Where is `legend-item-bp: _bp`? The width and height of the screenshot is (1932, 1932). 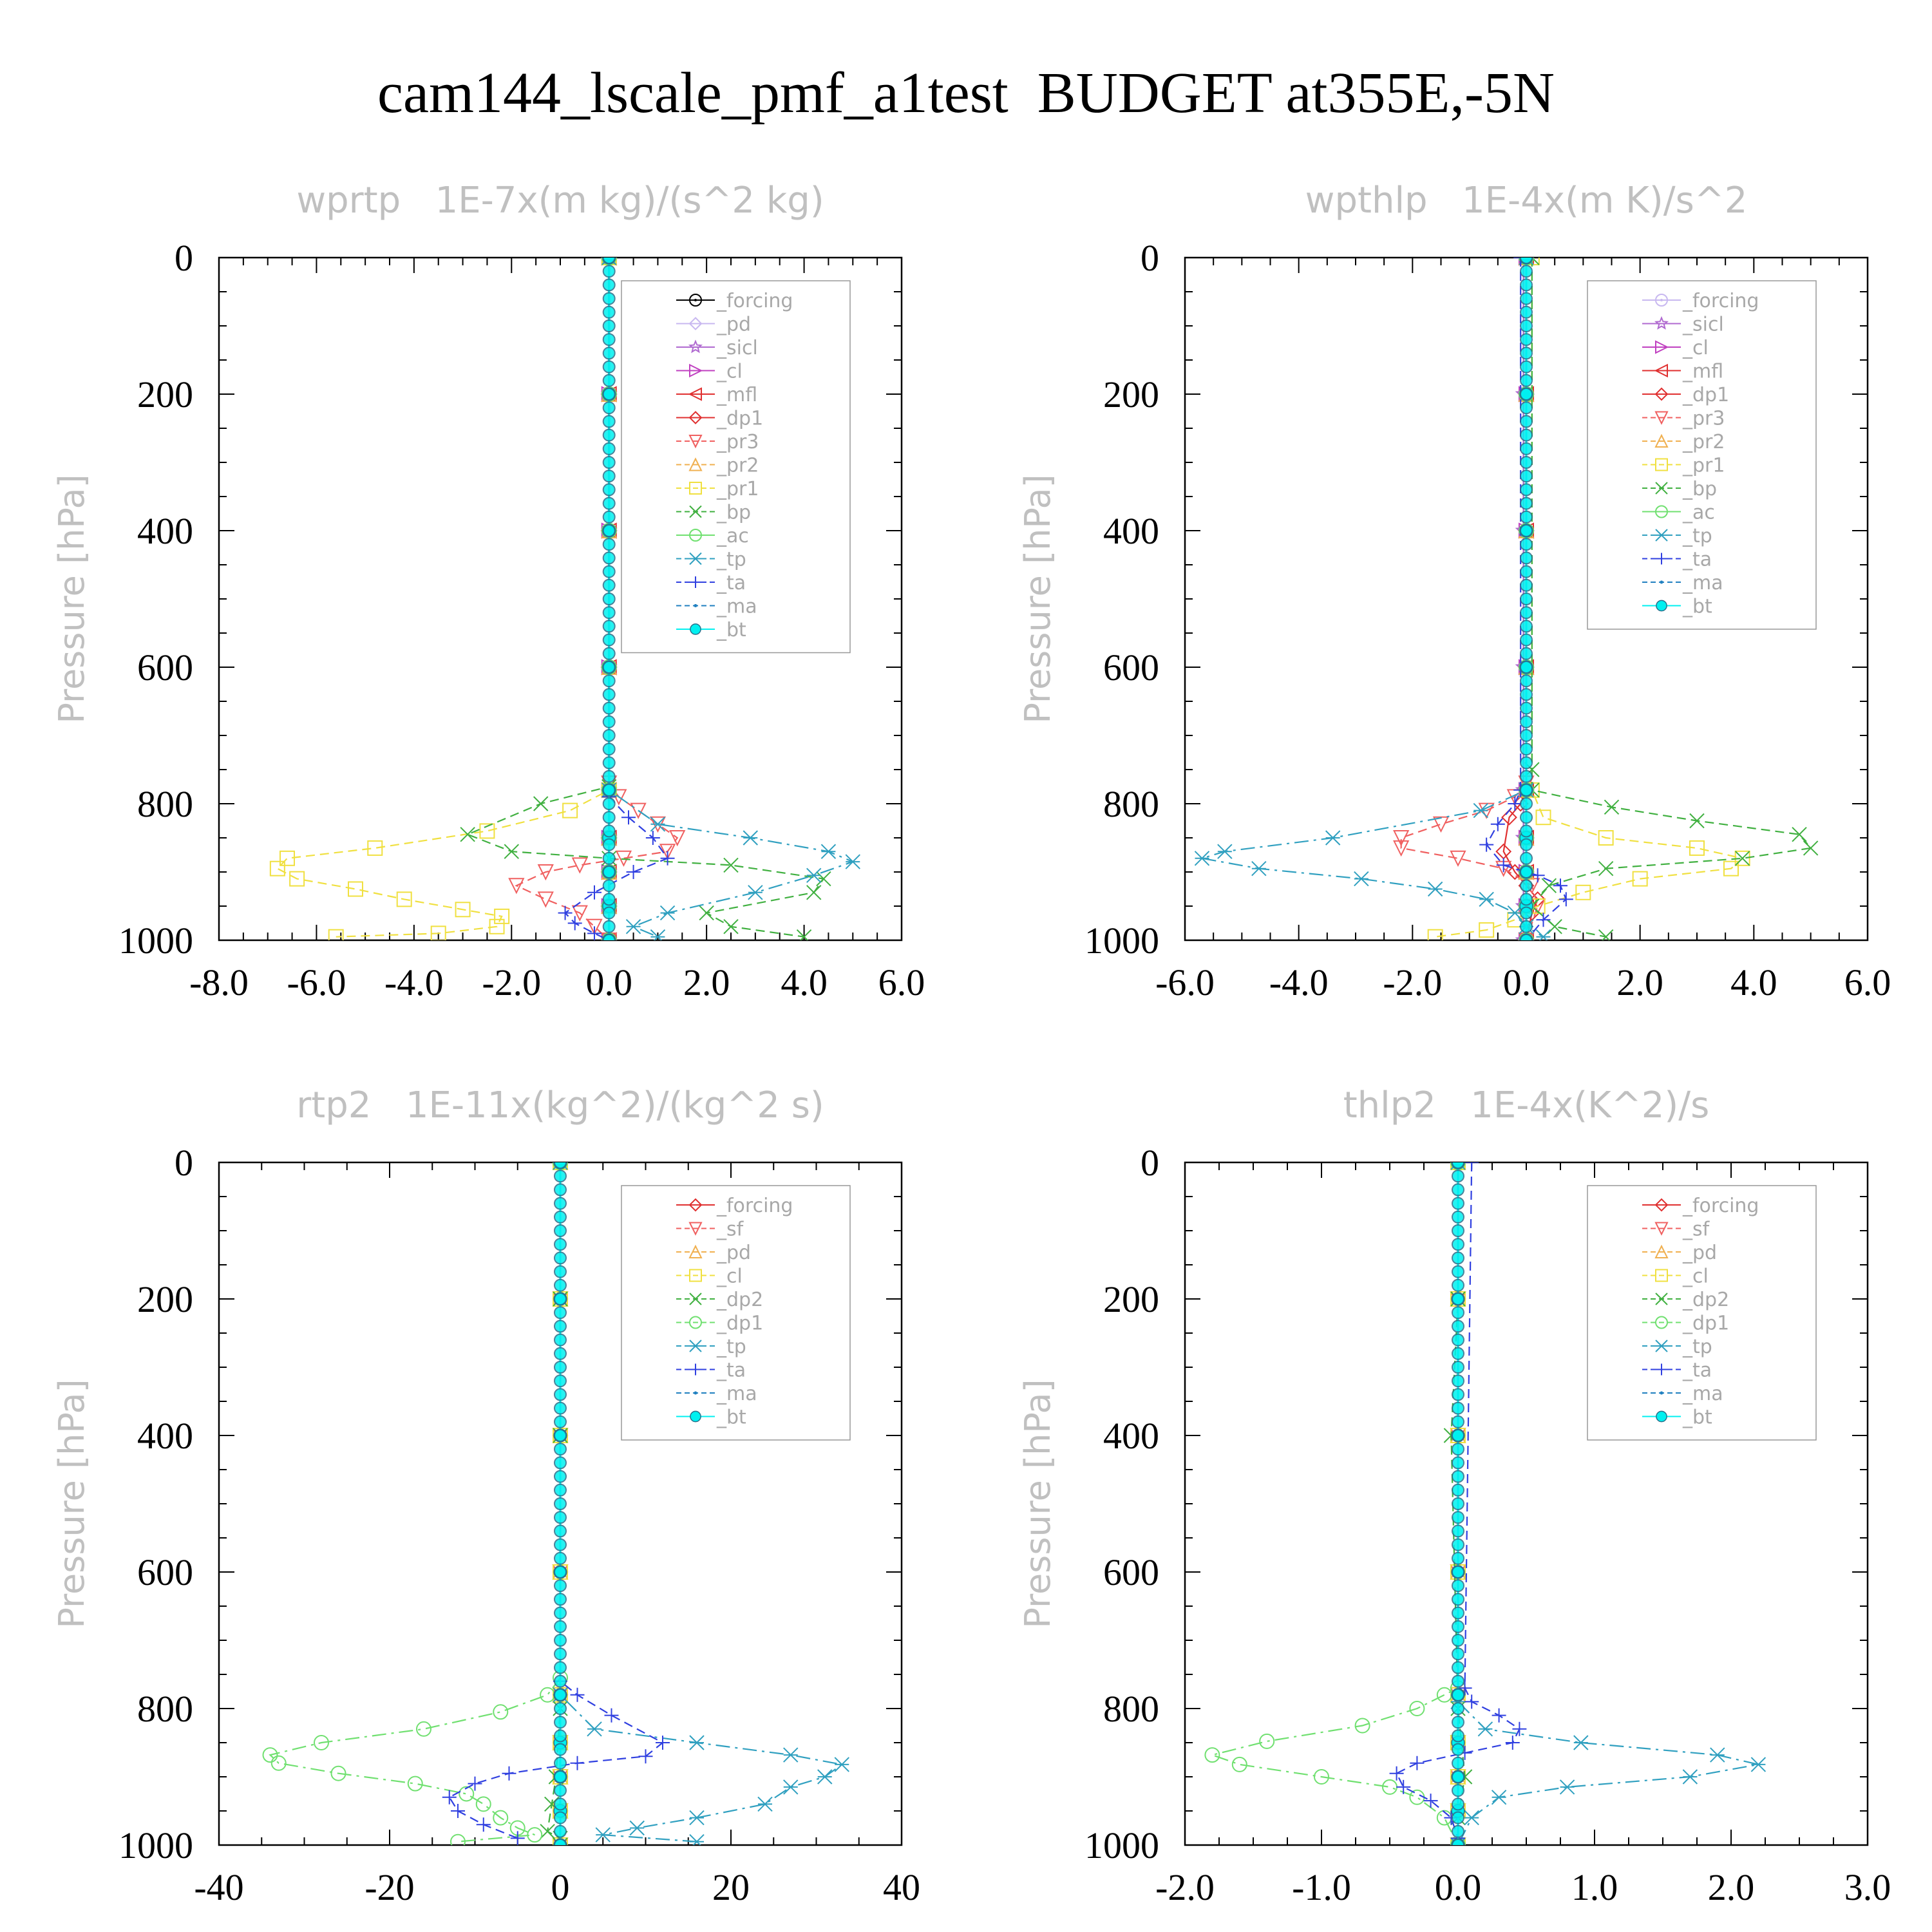 legend-item-bp: _bp is located at coordinates (714, 513).